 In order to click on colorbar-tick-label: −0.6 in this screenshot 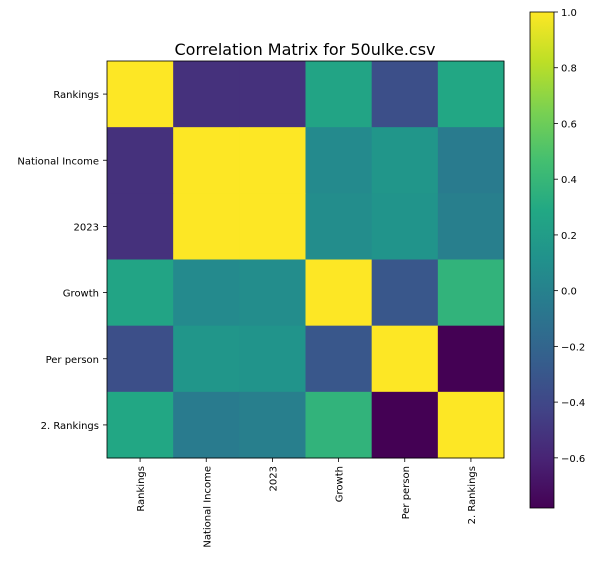, I will do `click(573, 459)`.